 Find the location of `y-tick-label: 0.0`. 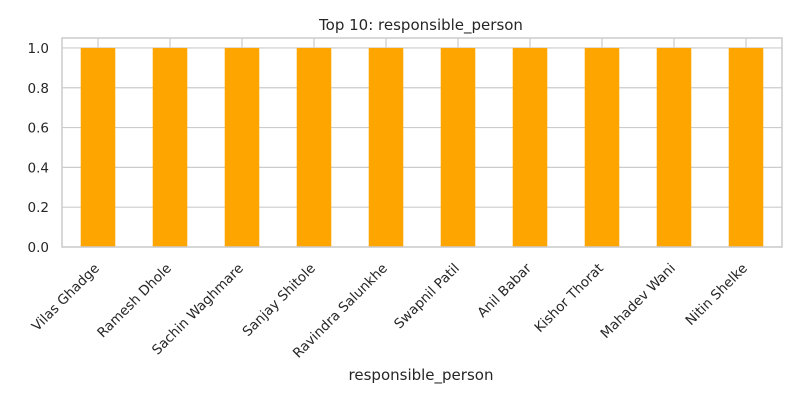

y-tick-label: 0.0 is located at coordinates (38, 248).